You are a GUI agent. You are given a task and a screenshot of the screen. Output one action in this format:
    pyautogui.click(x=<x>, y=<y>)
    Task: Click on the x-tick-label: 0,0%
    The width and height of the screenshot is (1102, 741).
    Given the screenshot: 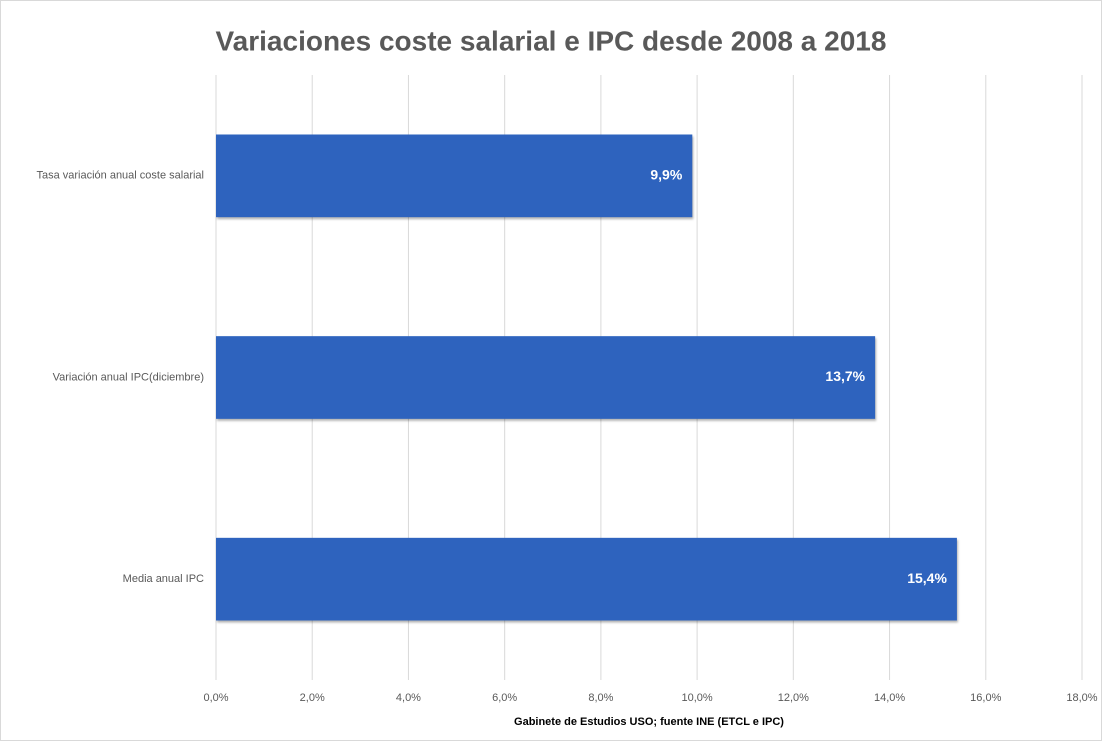 What is the action you would take?
    pyautogui.click(x=215, y=698)
    